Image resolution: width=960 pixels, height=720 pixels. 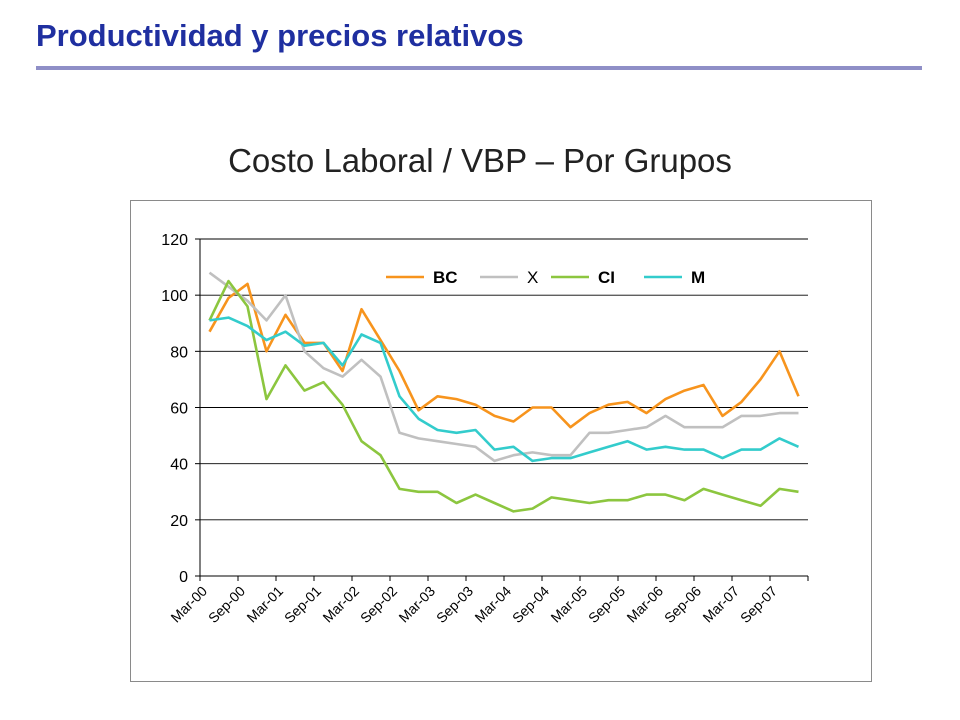 I want to click on slide-title: Productividad y precios relativos, so click(x=280, y=35).